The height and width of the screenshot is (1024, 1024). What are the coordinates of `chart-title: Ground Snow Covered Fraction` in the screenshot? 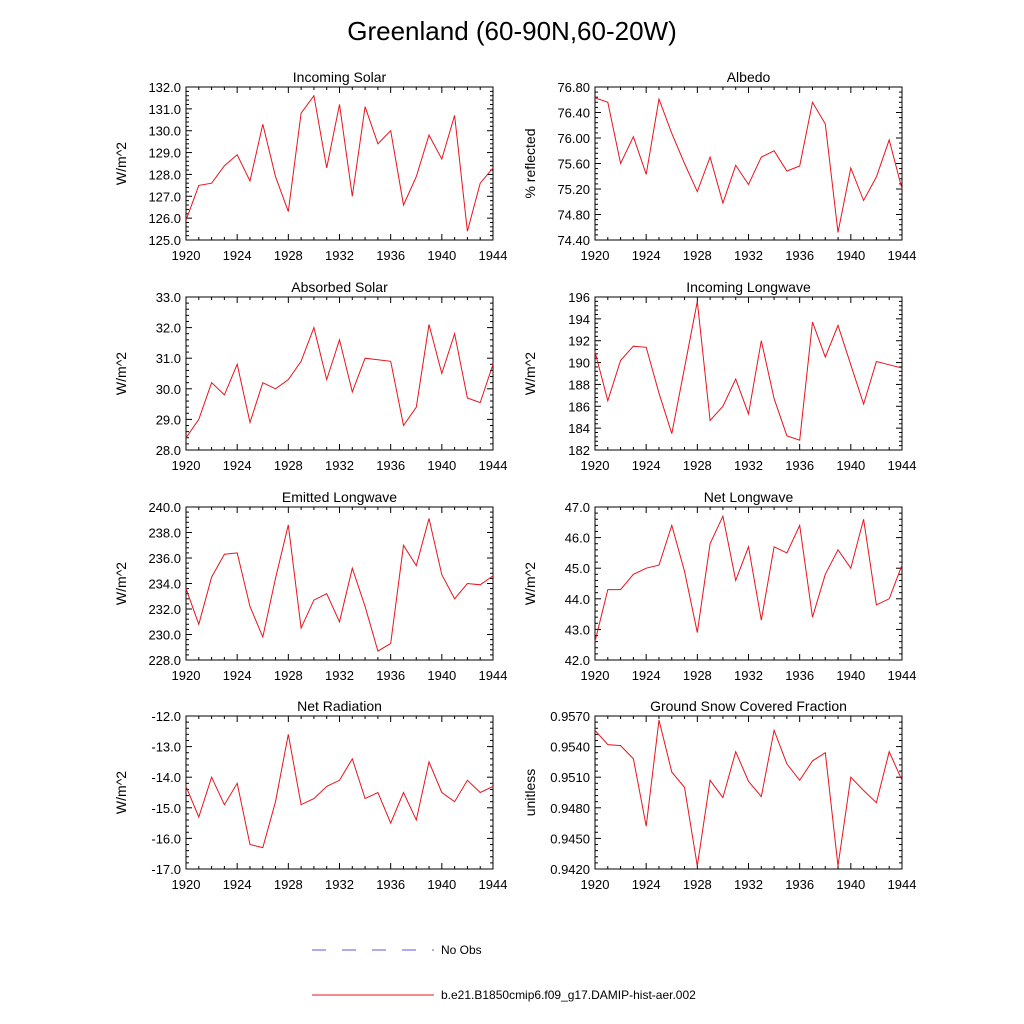 It's located at (748, 706).